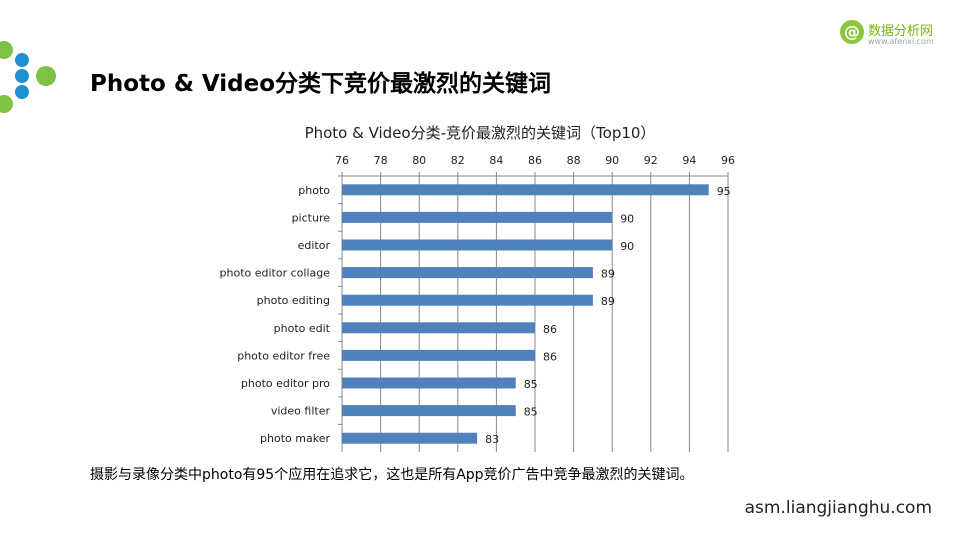 This screenshot has width=960, height=540. Describe the element at coordinates (480, 133) in the screenshot. I see `chart-title: Photo & Video分类-竞价最激烈的关键词（Top10）` at that location.